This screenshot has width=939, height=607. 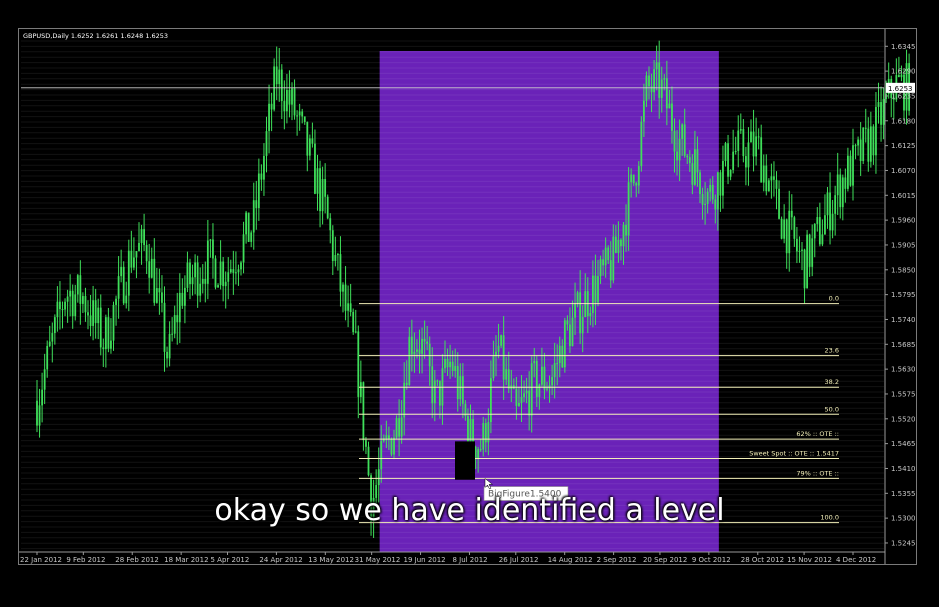 What do you see at coordinates (525, 495) in the screenshot?
I see `tooltip-label: BigFigure1.5400` at bounding box center [525, 495].